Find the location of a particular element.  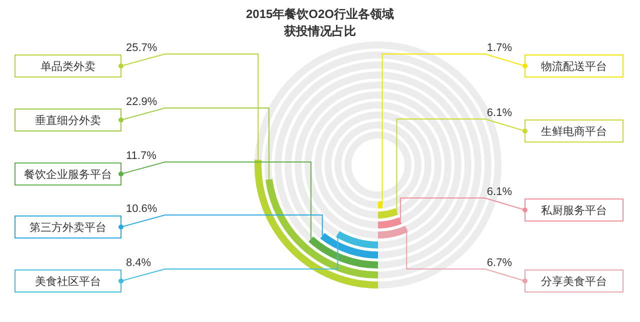

category-label: 美食社区平台 is located at coordinates (68, 281).